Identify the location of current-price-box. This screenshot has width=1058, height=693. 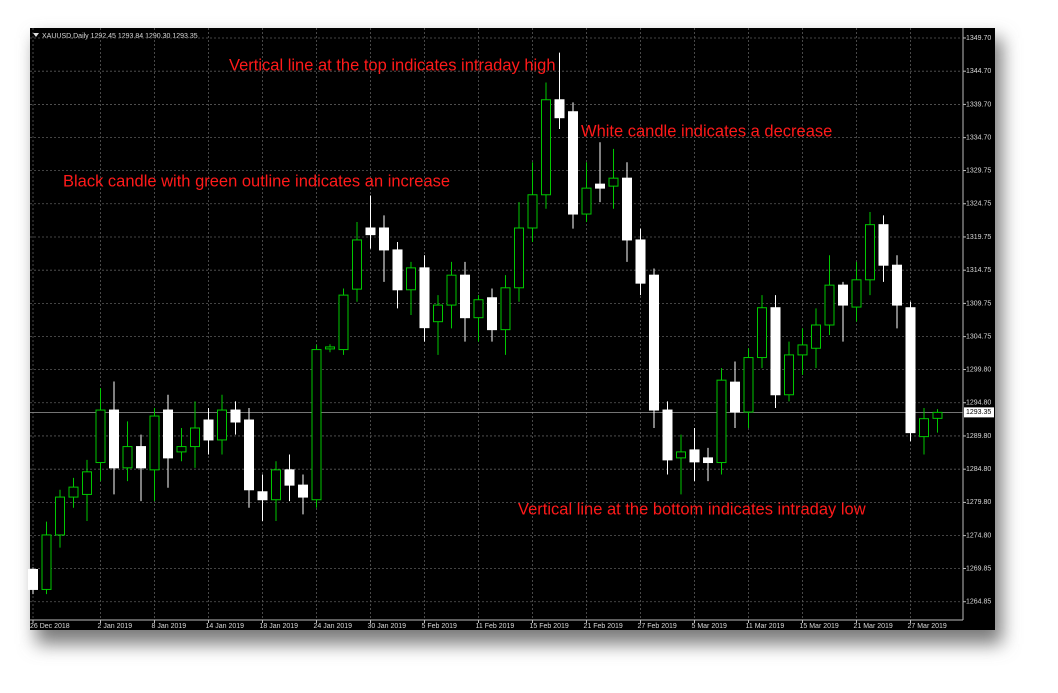
(979, 412).